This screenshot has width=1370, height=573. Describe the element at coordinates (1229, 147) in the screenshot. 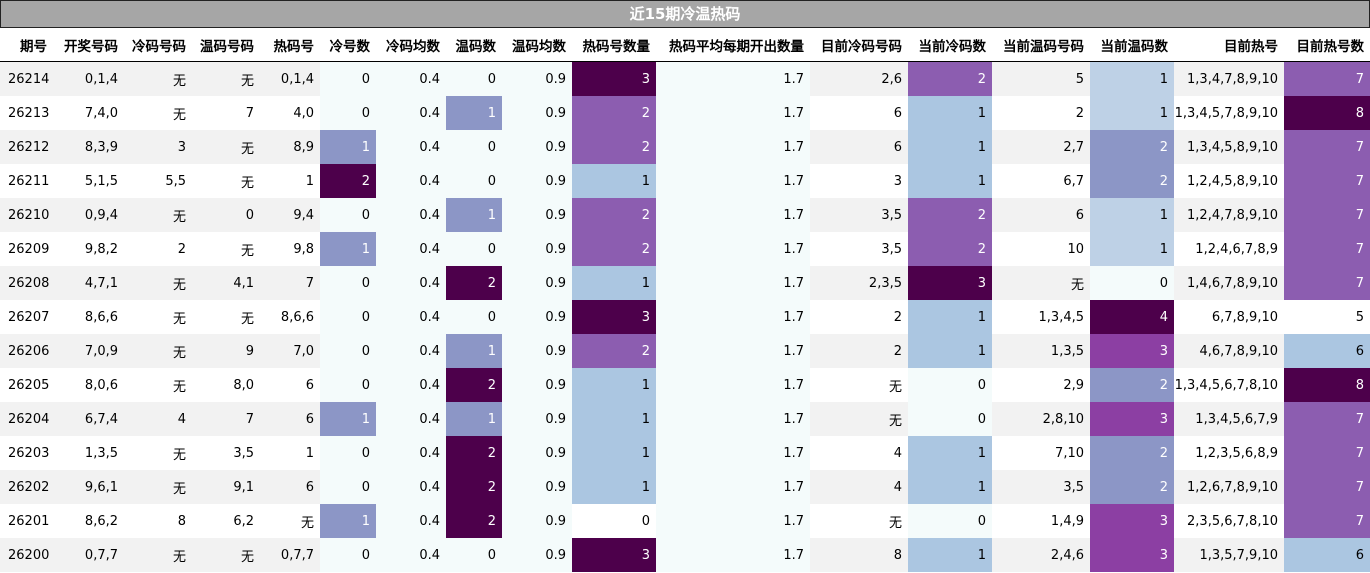

I see `cell-current-hot-numbers: 1,3,4,5,8,9,10` at that location.